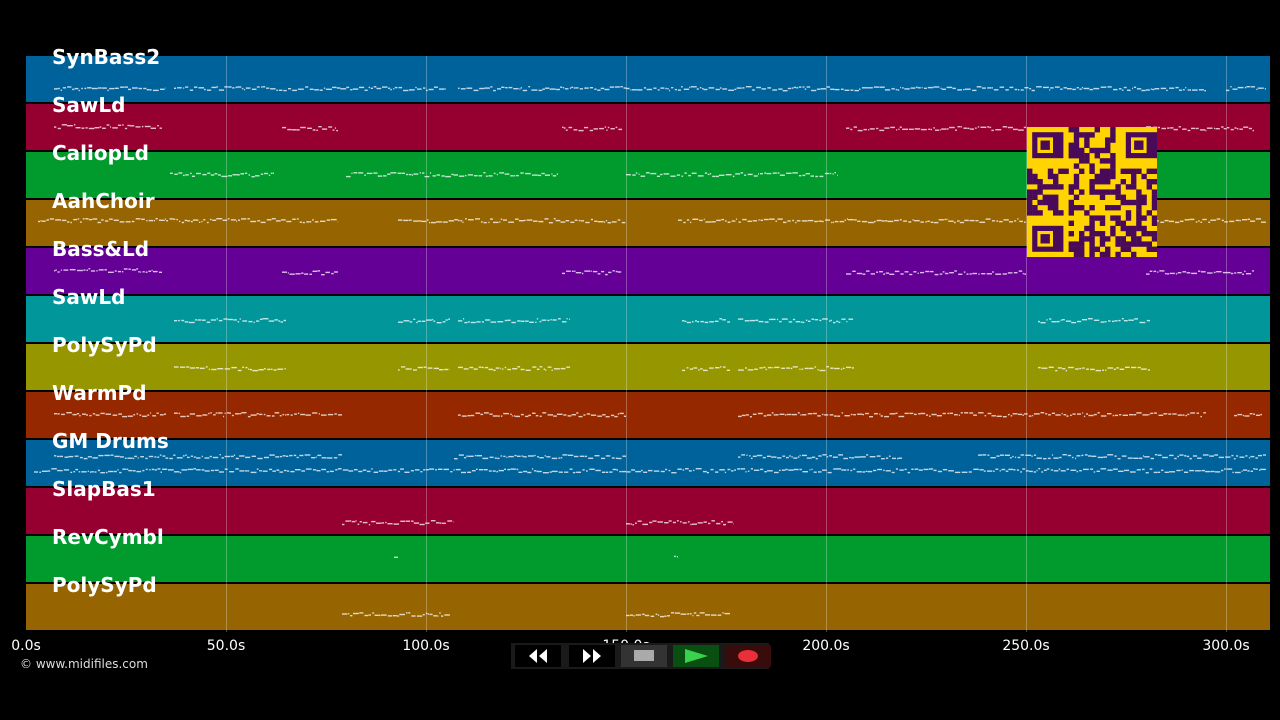 The image size is (1280, 720). Describe the element at coordinates (644, 656) in the screenshot. I see `stop-button` at that location.